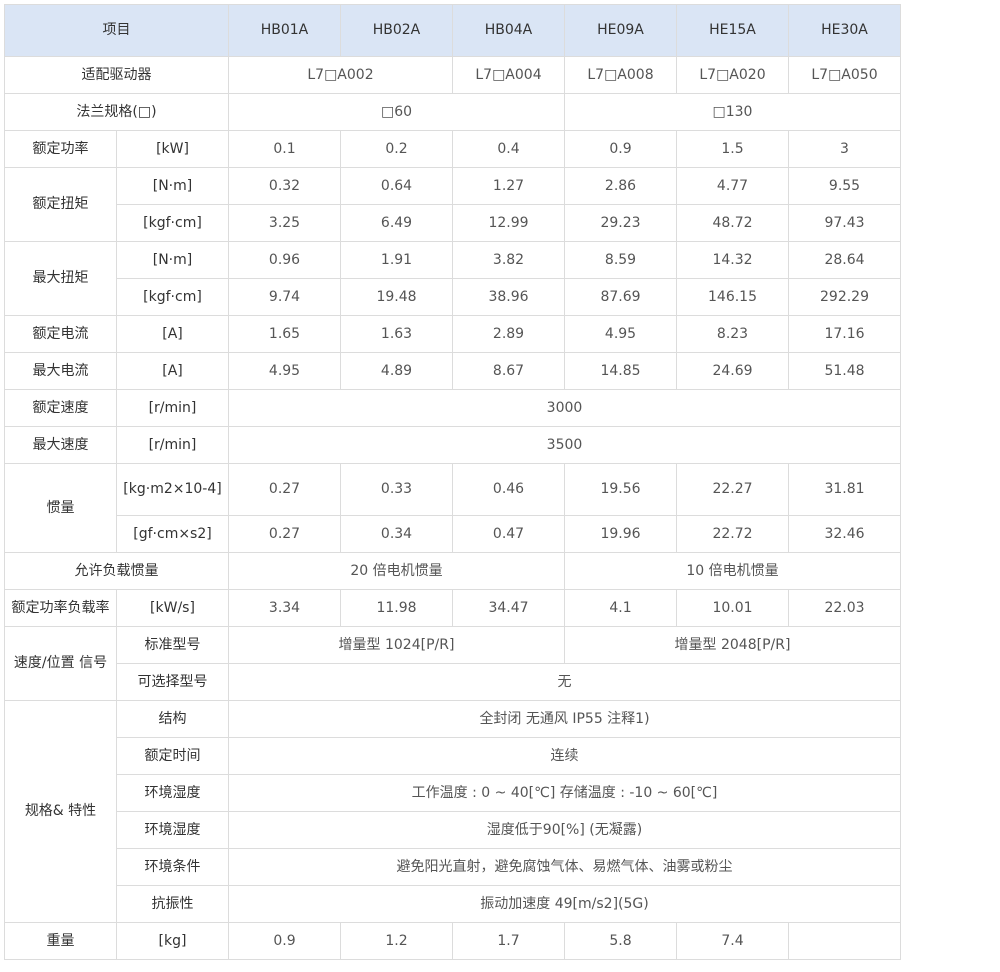 This screenshot has width=1000, height=972. I want to click on unit: [gf·cm×s2], so click(172, 534).